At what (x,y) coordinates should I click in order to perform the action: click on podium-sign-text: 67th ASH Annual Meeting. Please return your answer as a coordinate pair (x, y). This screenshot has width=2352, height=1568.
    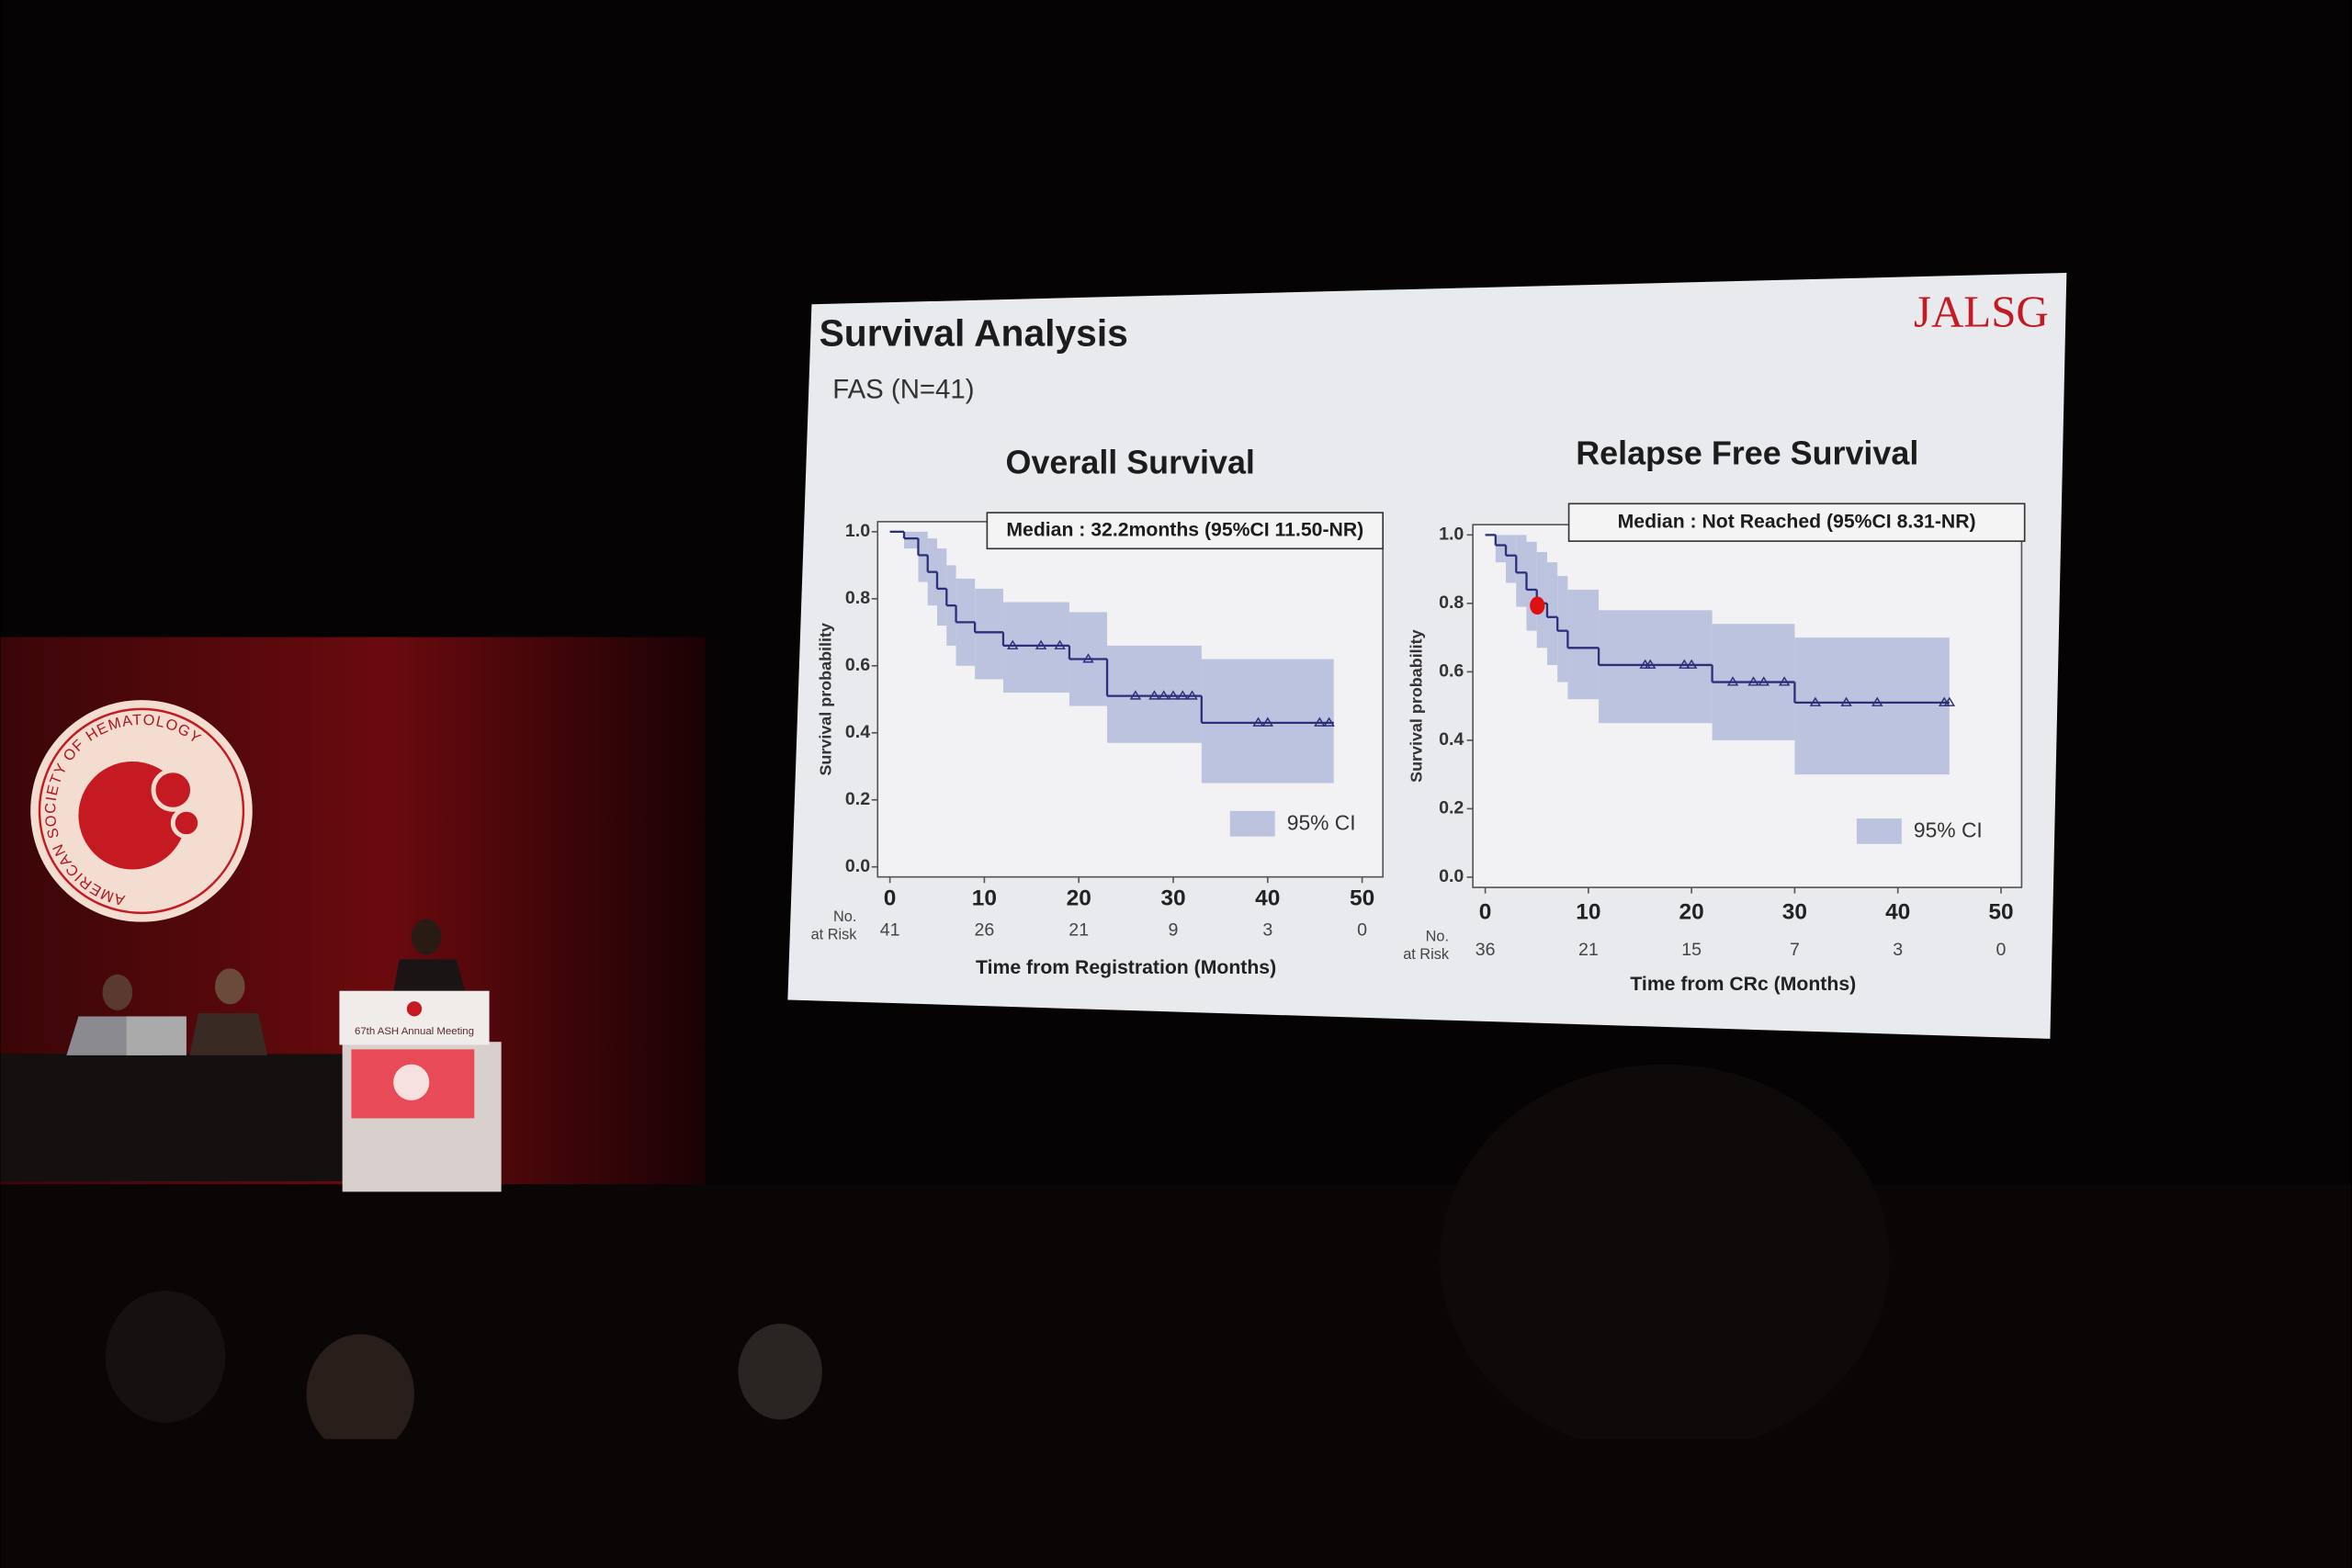
    Looking at the image, I should click on (414, 1032).